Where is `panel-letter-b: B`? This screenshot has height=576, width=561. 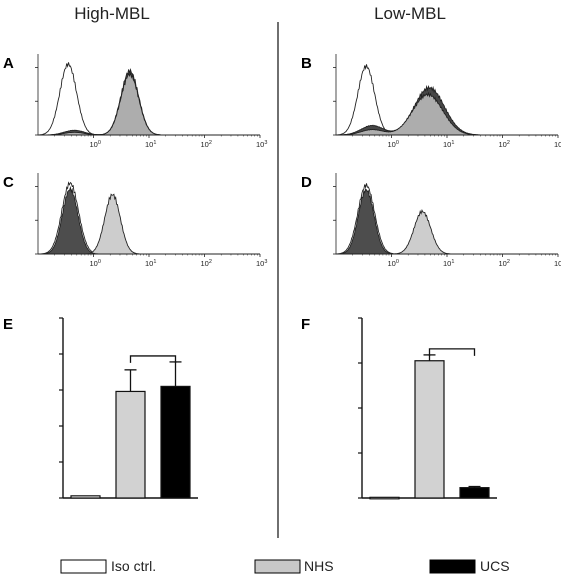
panel-letter-b: B is located at coordinates (306, 63).